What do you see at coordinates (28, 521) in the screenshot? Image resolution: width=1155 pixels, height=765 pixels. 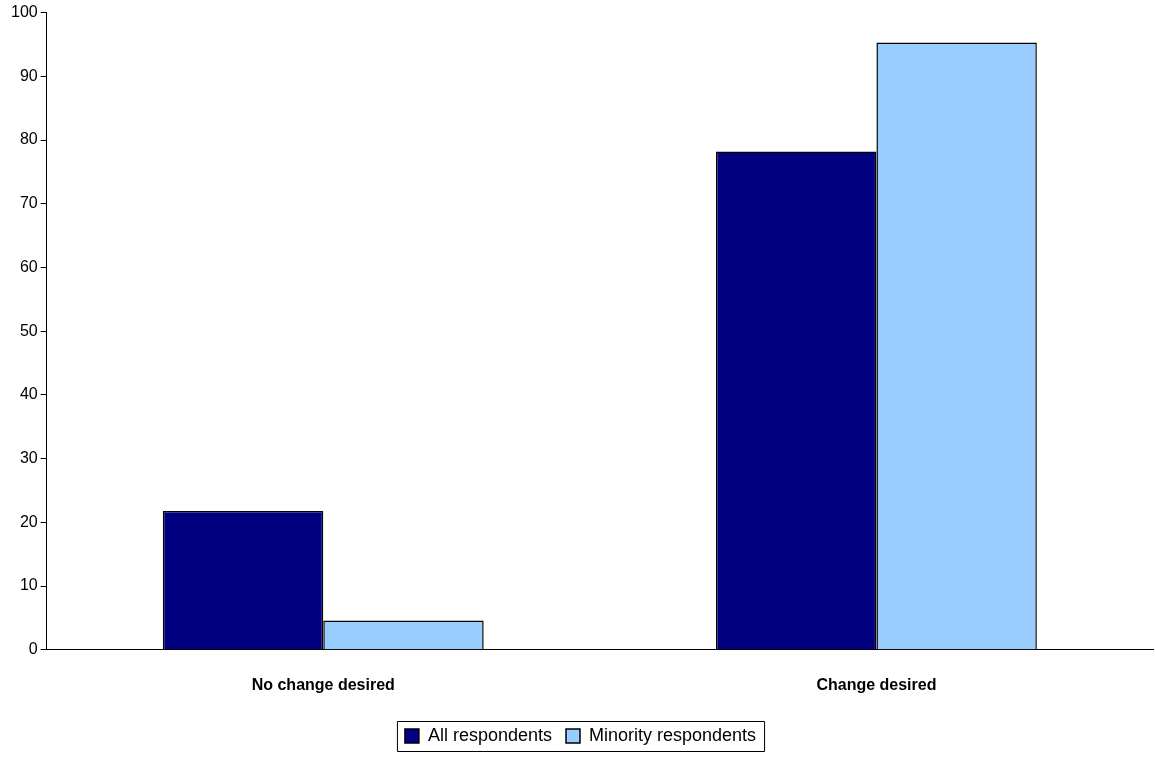 I see `y-tick-label: 20` at bounding box center [28, 521].